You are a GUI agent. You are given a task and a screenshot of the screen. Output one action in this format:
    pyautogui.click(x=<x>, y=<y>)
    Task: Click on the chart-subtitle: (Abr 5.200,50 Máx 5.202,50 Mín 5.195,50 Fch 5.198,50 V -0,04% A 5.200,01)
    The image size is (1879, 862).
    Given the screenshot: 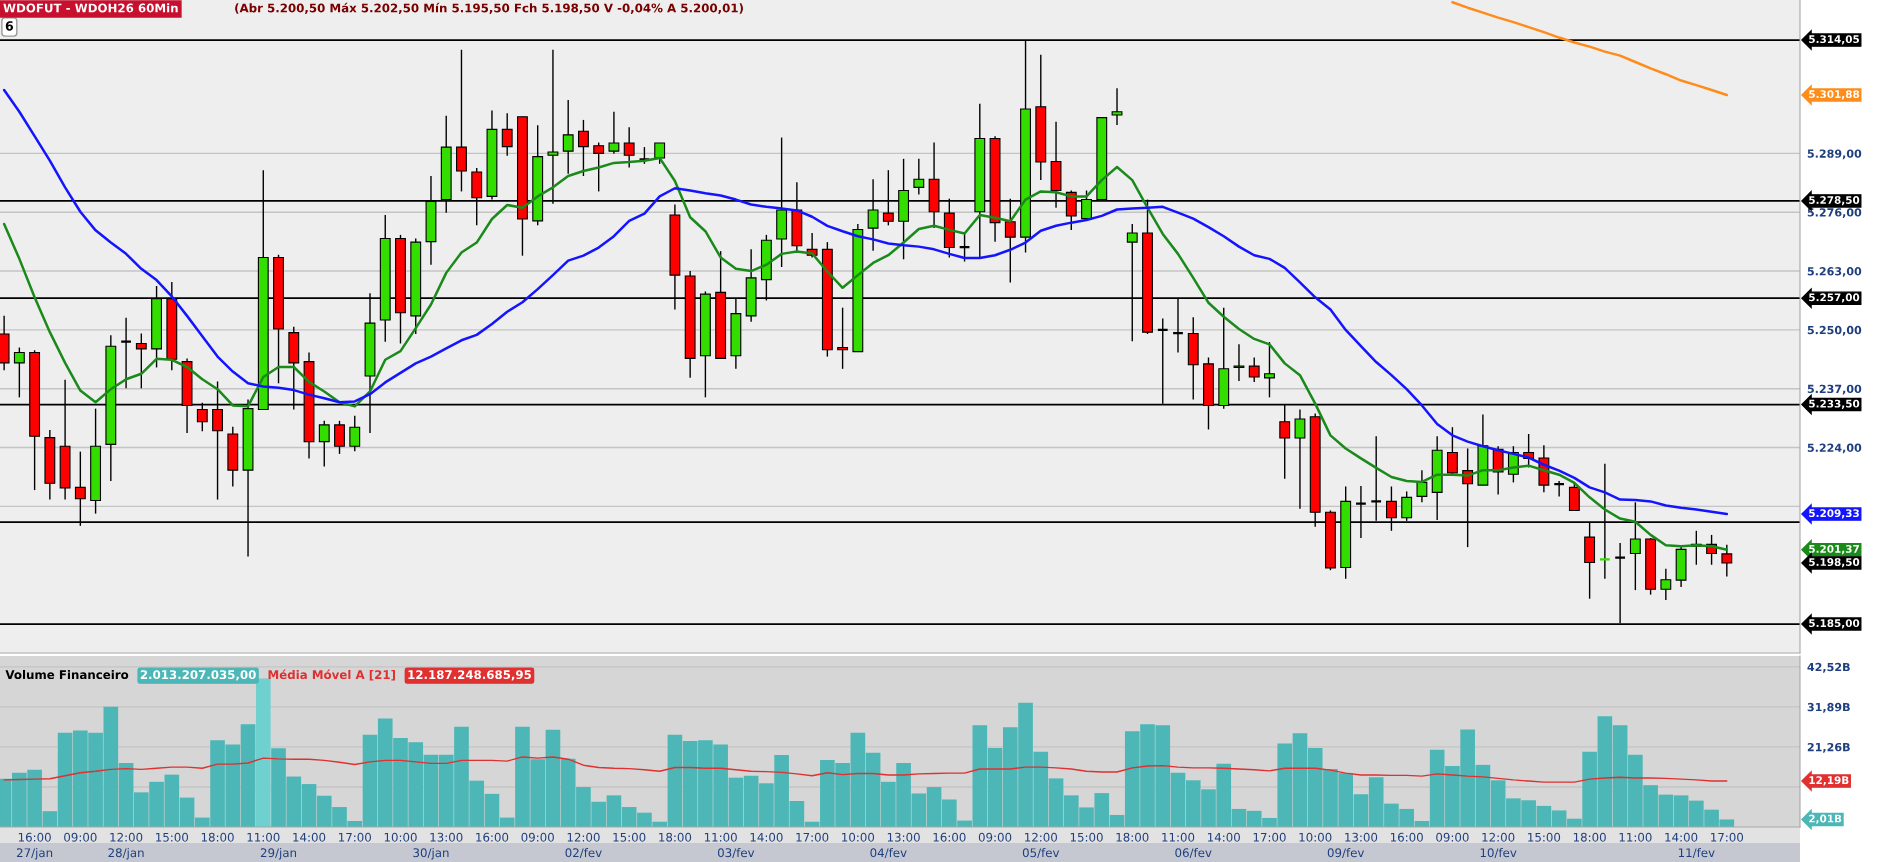 What is the action you would take?
    pyautogui.click(x=489, y=8)
    